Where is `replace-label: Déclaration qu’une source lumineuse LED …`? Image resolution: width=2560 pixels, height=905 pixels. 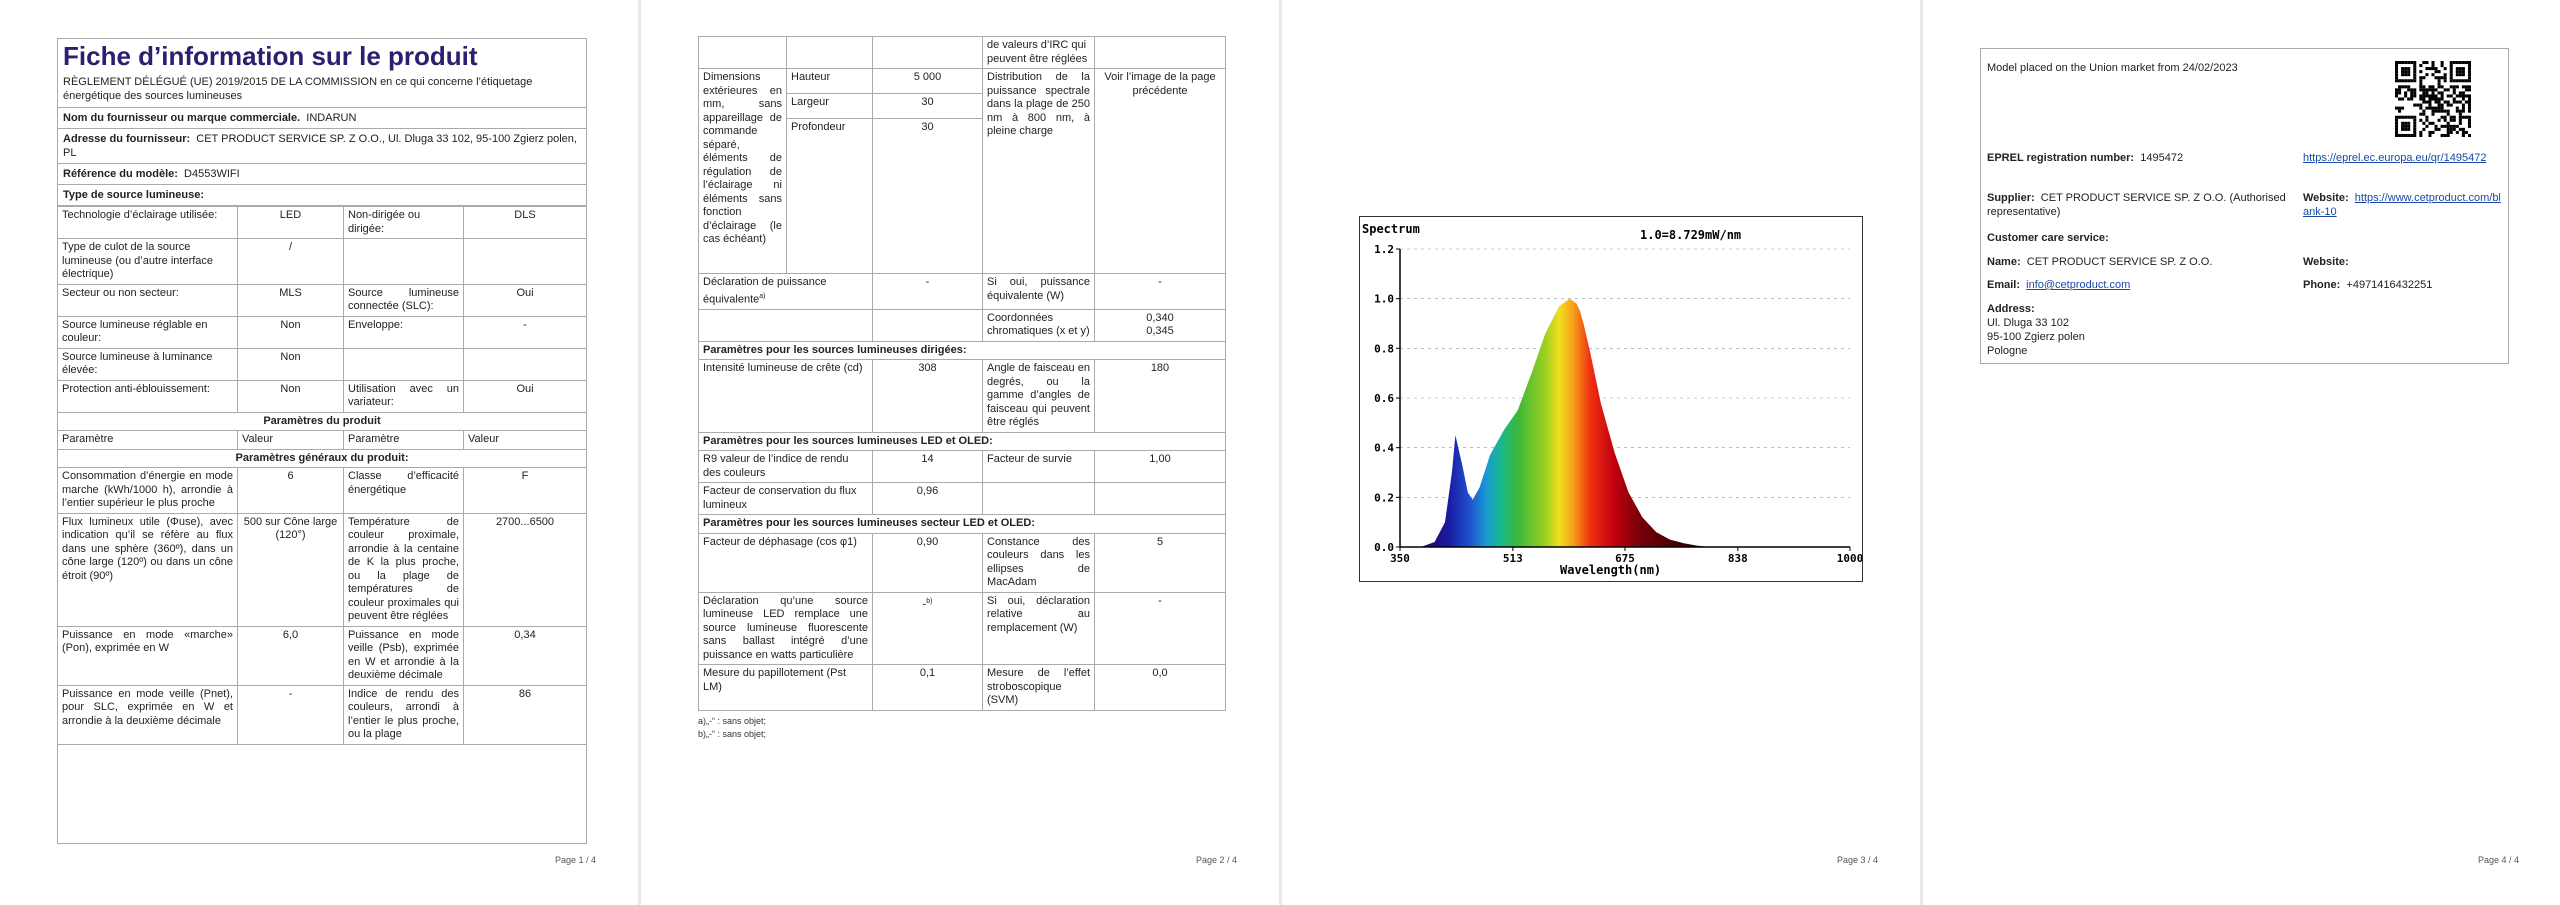
replace-label: Déclaration qu’une source lumineuse LED … is located at coordinates (785, 628).